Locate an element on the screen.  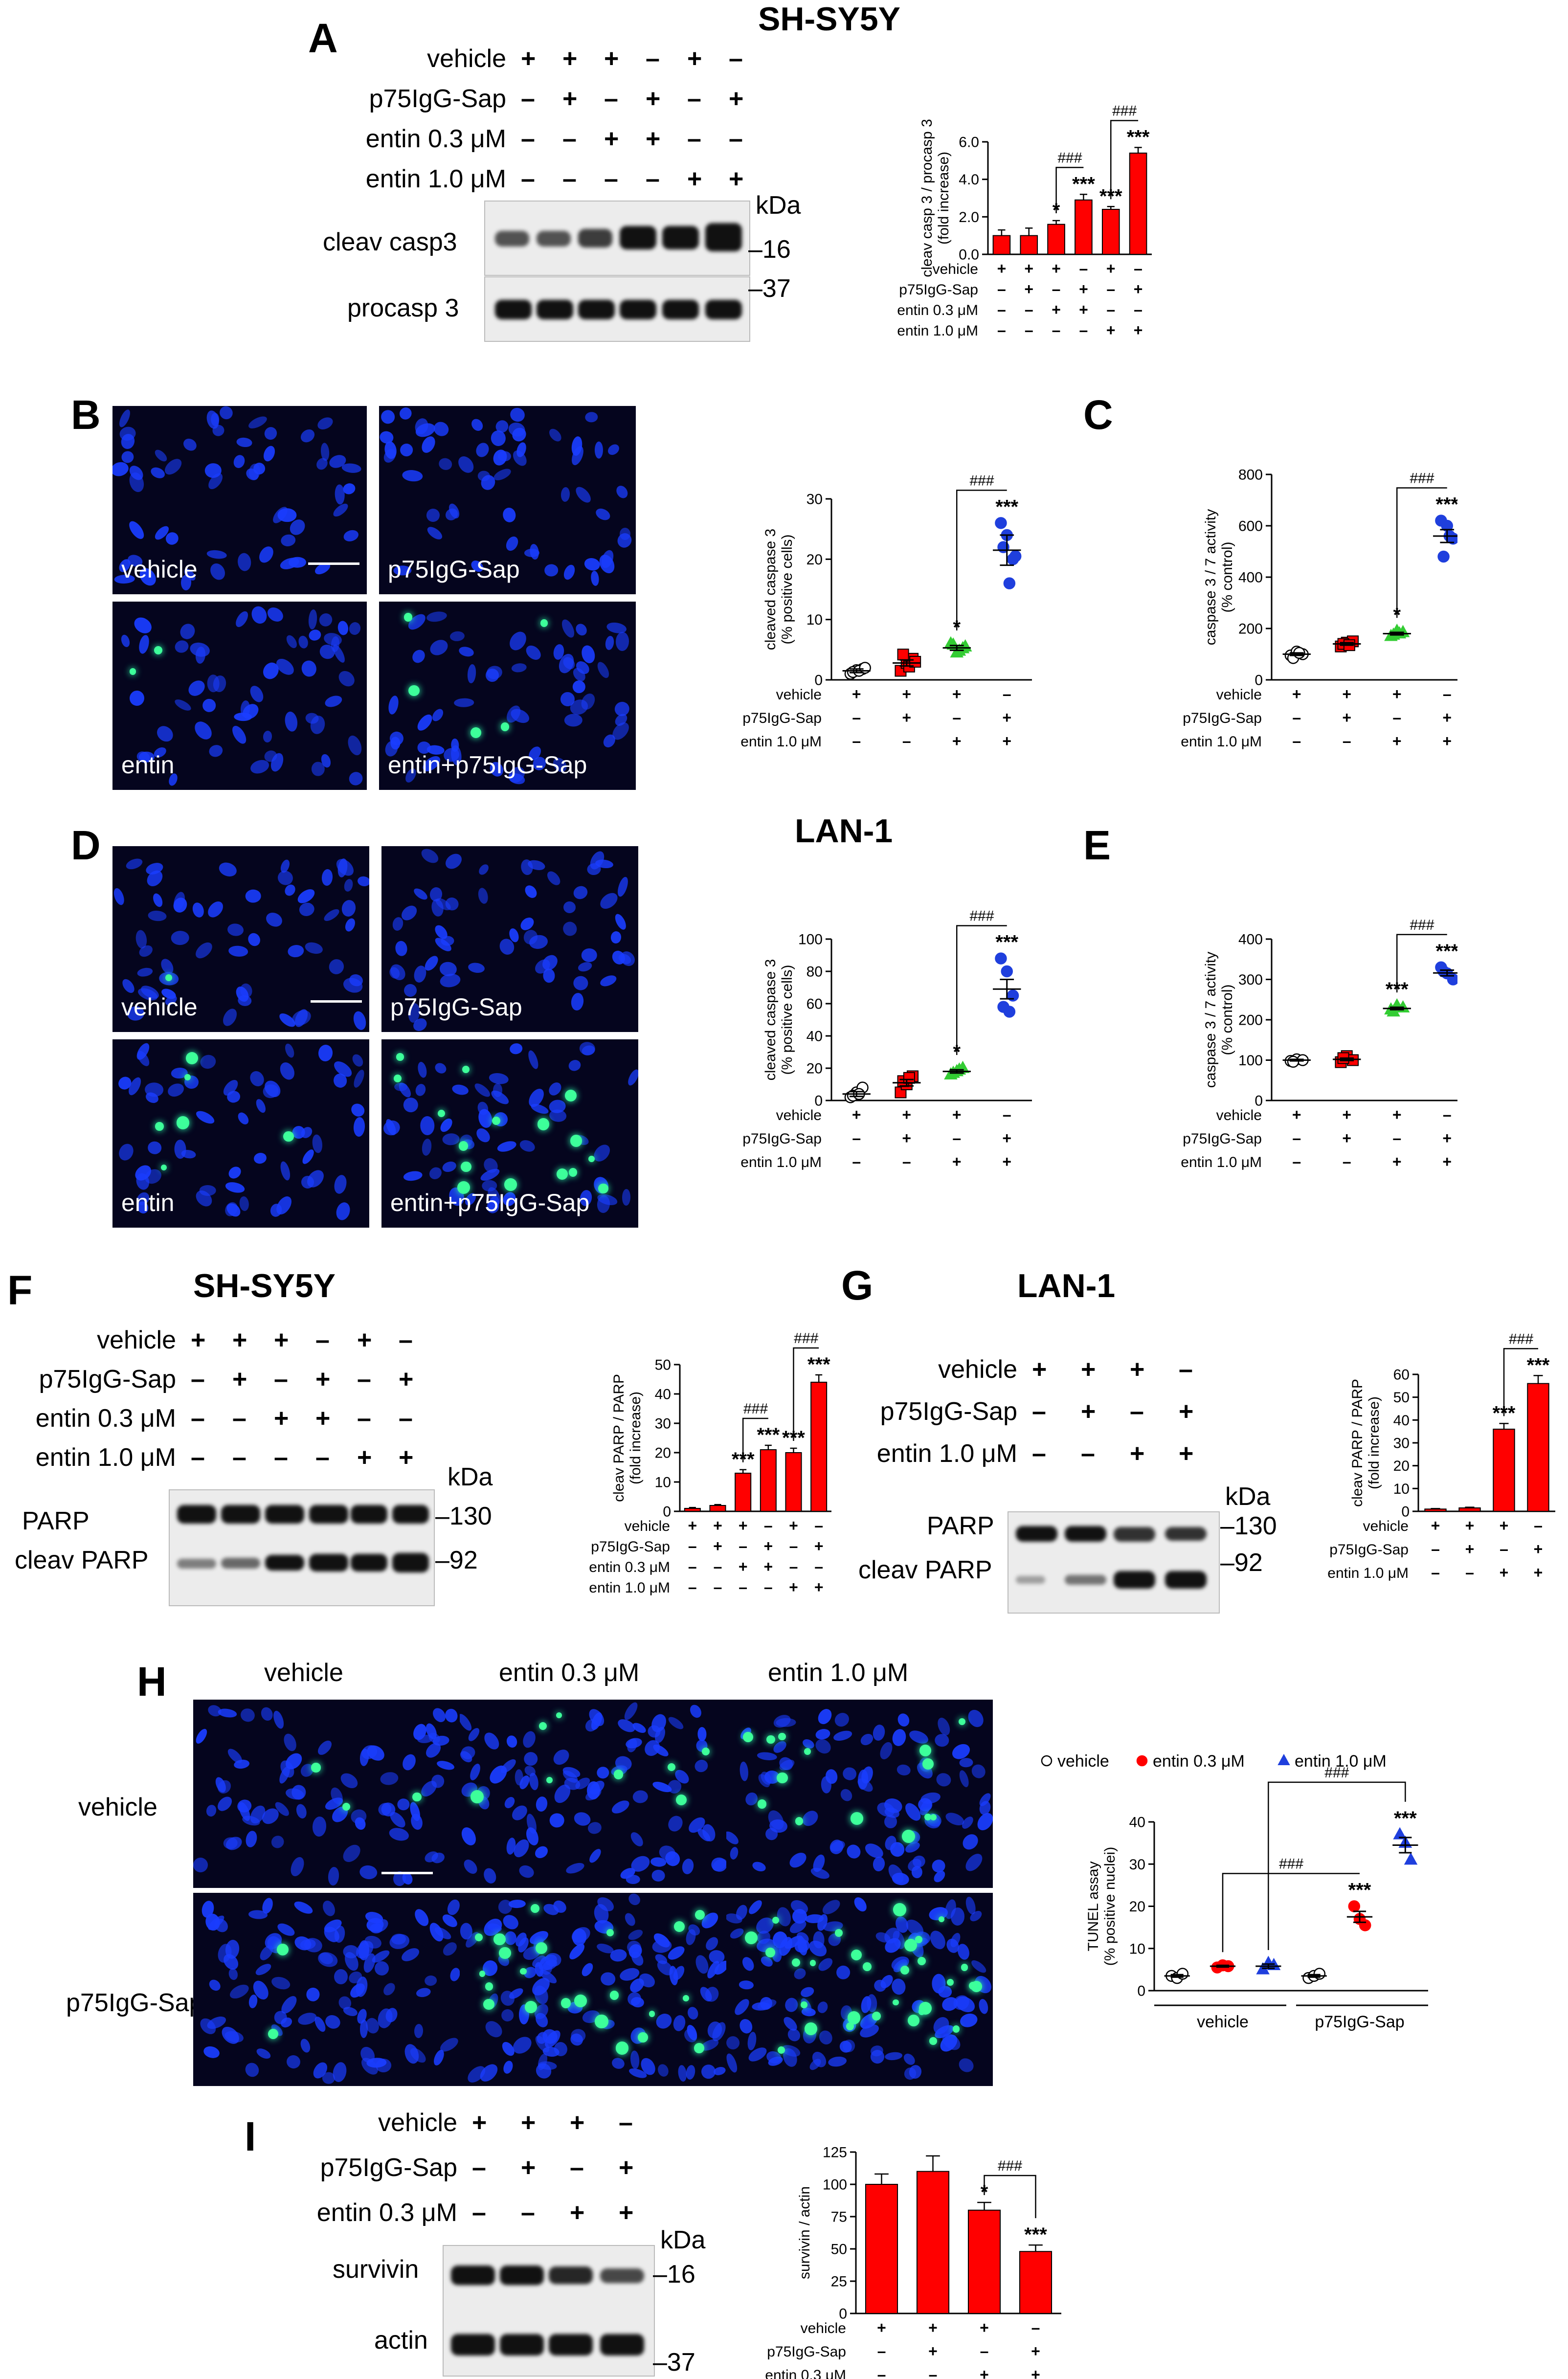
micrograph-b-vehicle: vehicle is located at coordinates (239, 500).